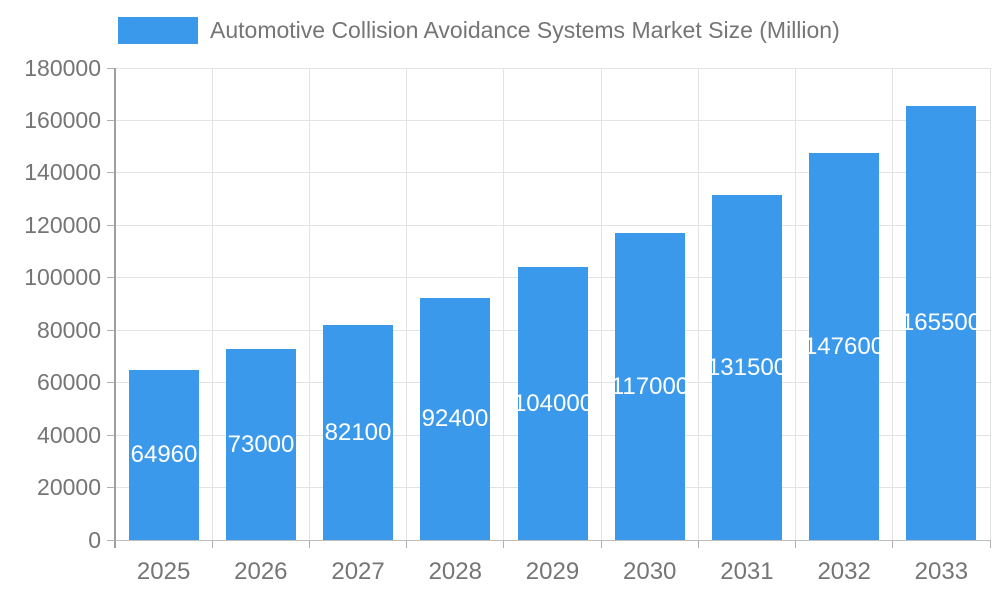 The height and width of the screenshot is (600, 1000). I want to click on bar-value-label: 165500, so click(941, 322).